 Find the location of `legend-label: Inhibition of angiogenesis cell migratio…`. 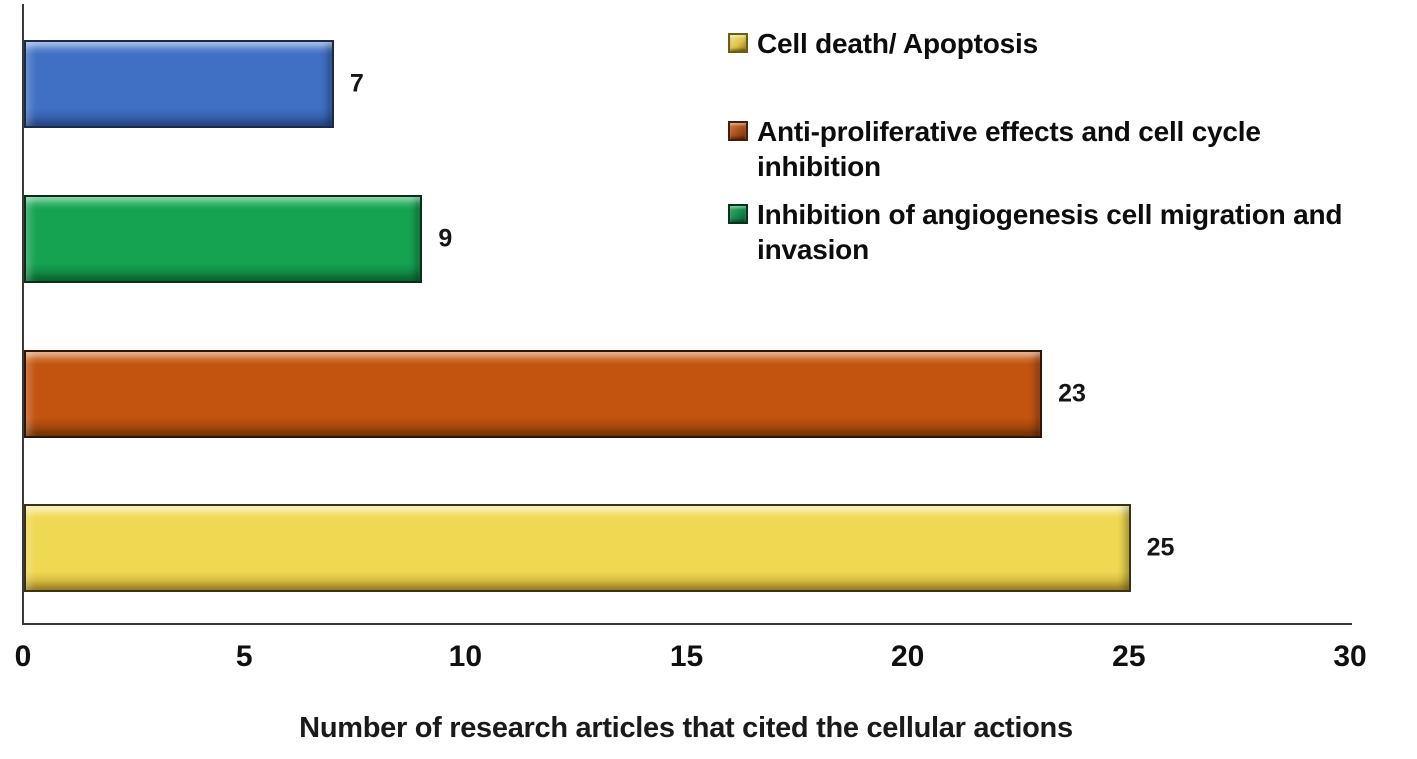

legend-label: Inhibition of angiogenesis cell migratio… is located at coordinates (1050, 232).